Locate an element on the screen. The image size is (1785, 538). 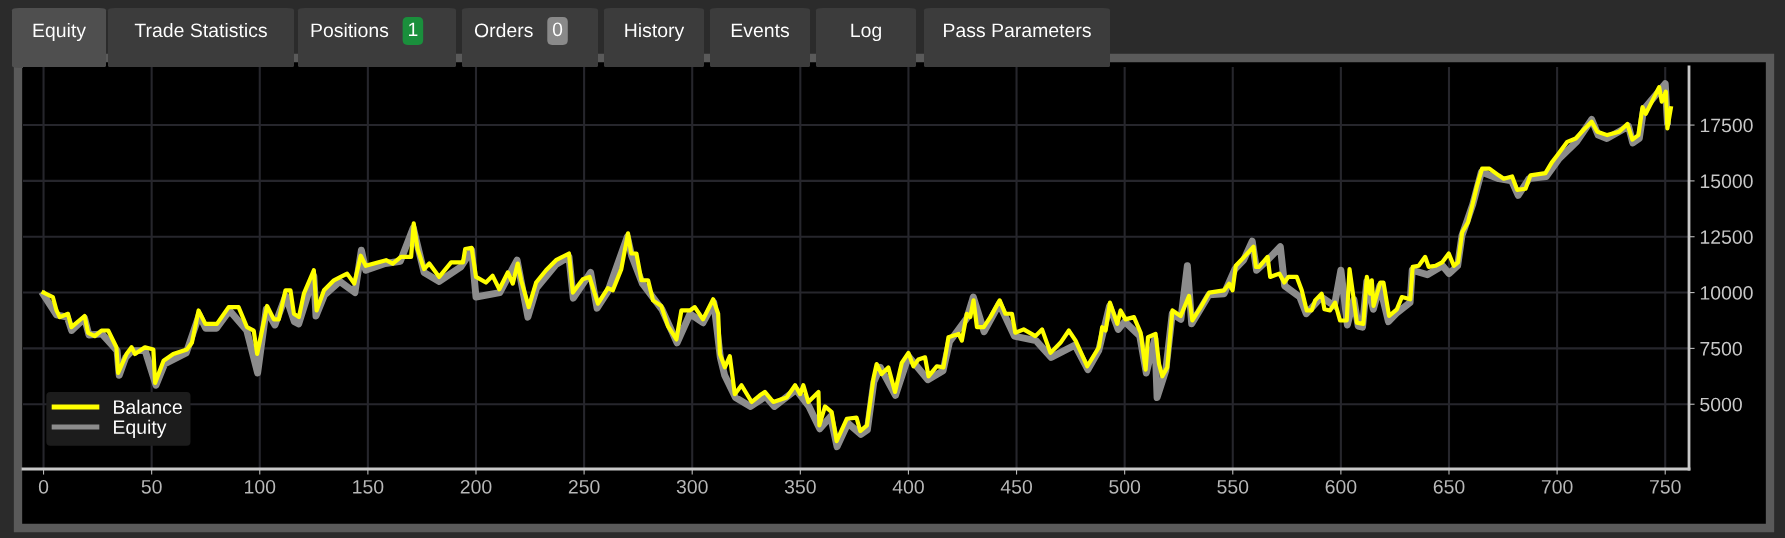
y-tick-label: 10000 is located at coordinates (1726, 293).